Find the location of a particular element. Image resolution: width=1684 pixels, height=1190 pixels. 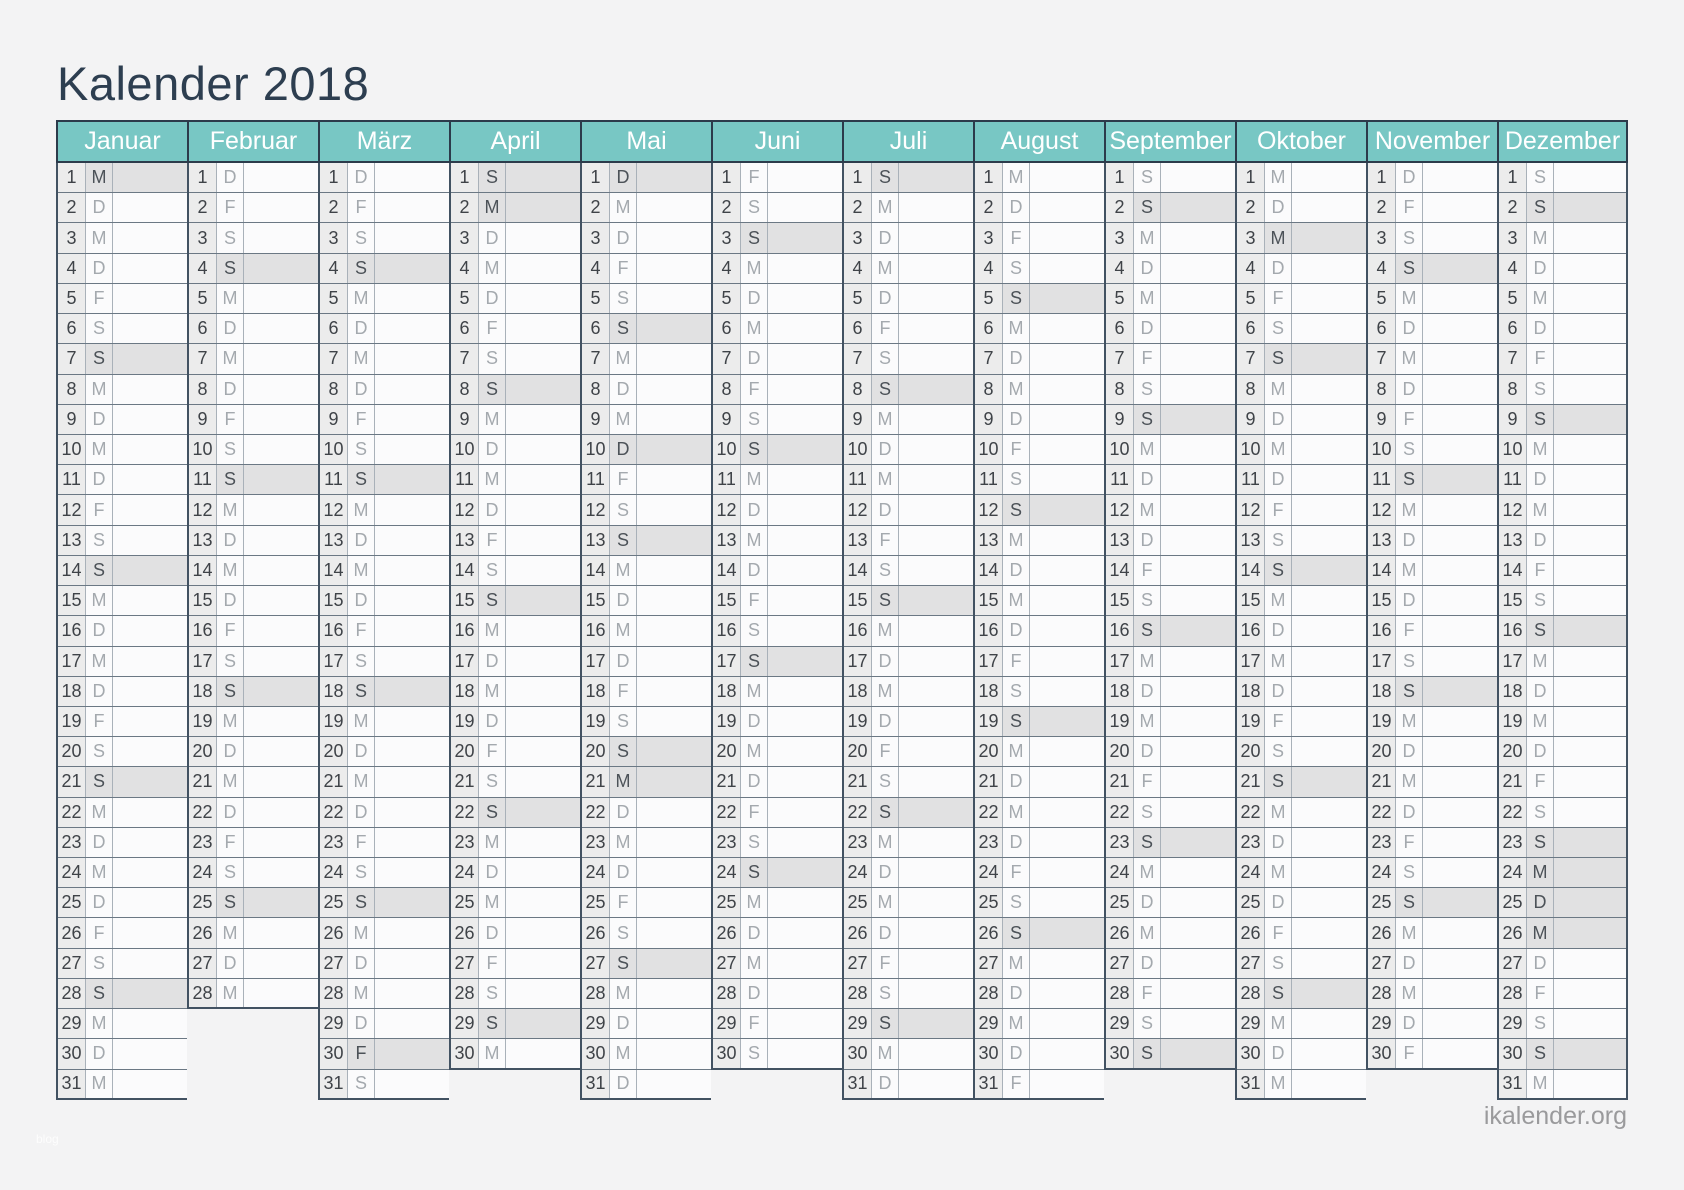

day-number: 26 is located at coordinates (858, 933).